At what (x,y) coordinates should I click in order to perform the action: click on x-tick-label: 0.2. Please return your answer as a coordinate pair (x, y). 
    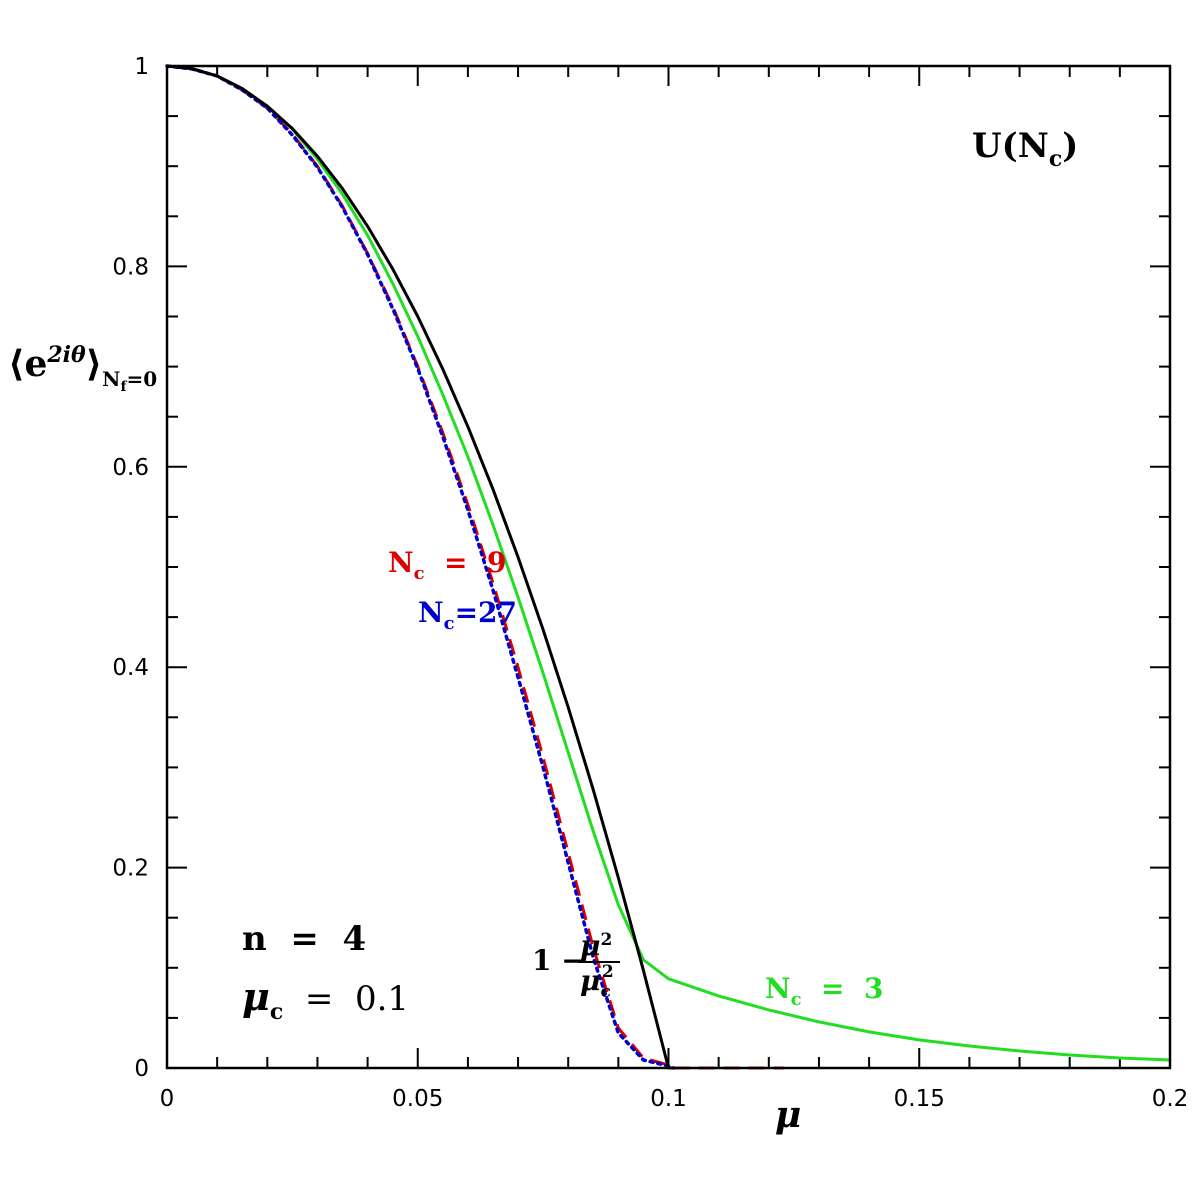
    Looking at the image, I should click on (1170, 1099).